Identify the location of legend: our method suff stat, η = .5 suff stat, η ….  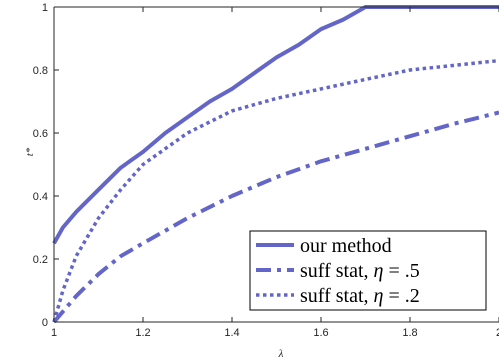
(368, 270).